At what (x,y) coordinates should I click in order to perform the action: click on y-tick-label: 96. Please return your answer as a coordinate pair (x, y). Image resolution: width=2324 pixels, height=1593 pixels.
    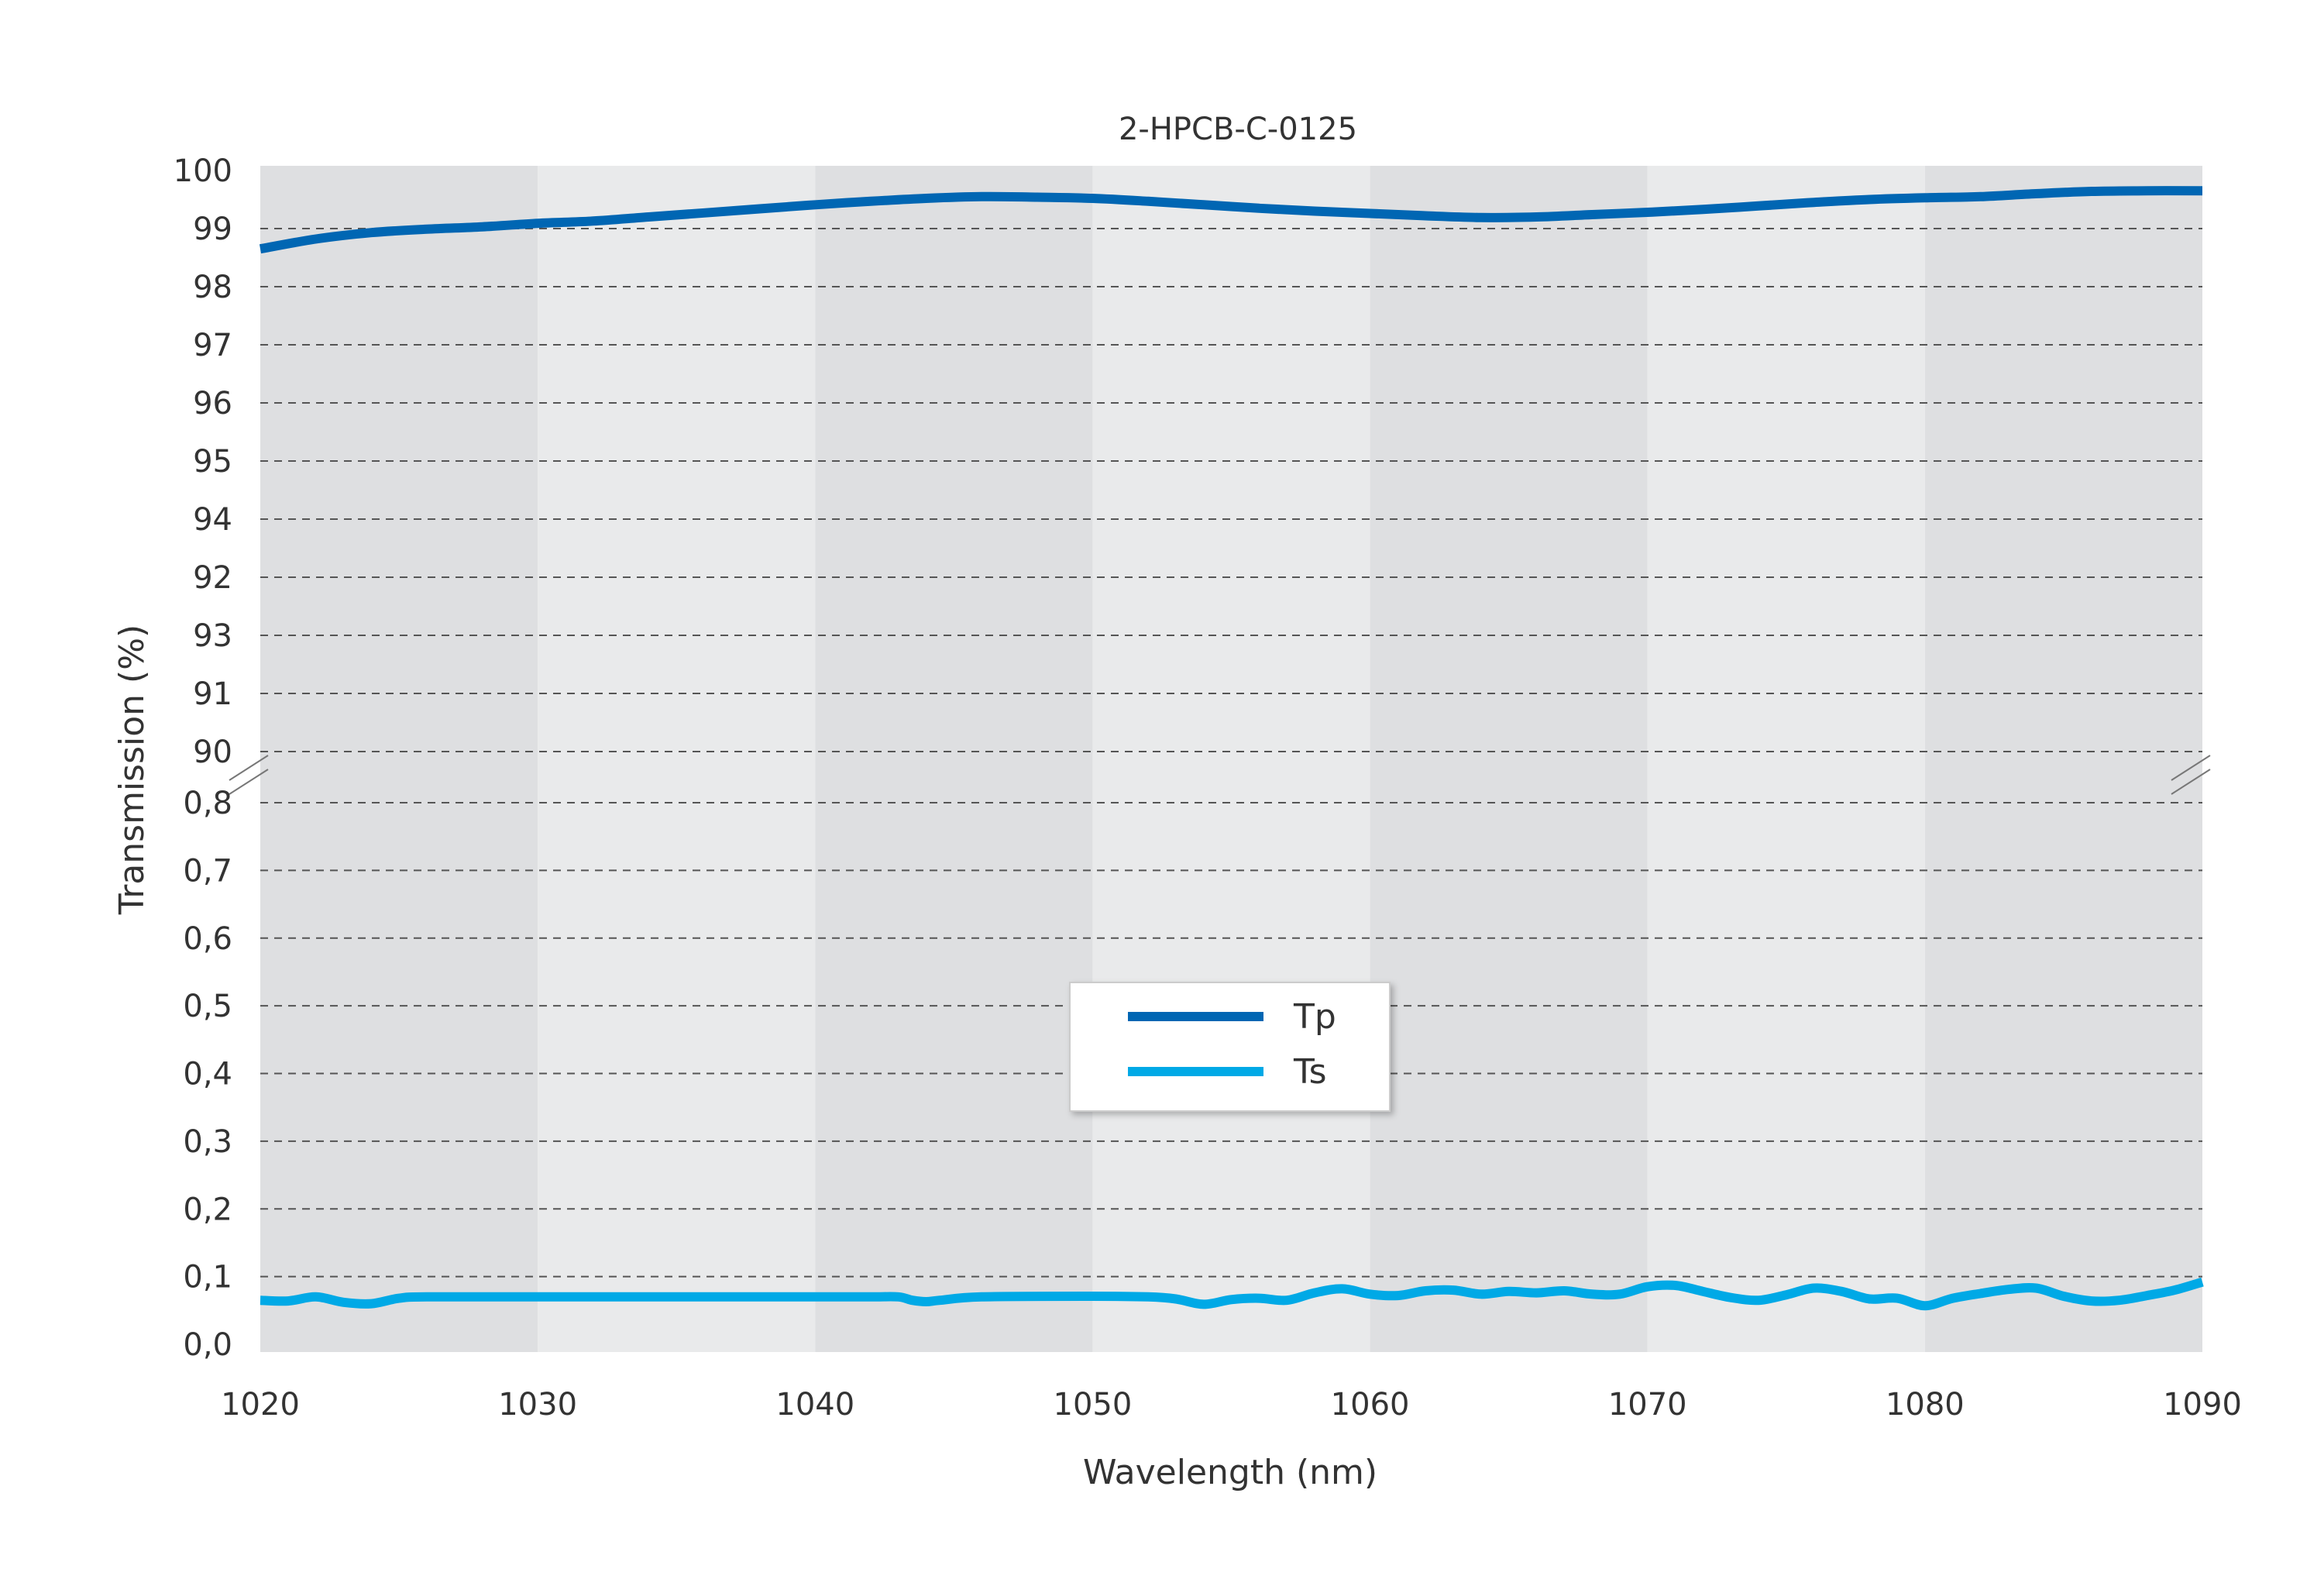
    Looking at the image, I should click on (212, 403).